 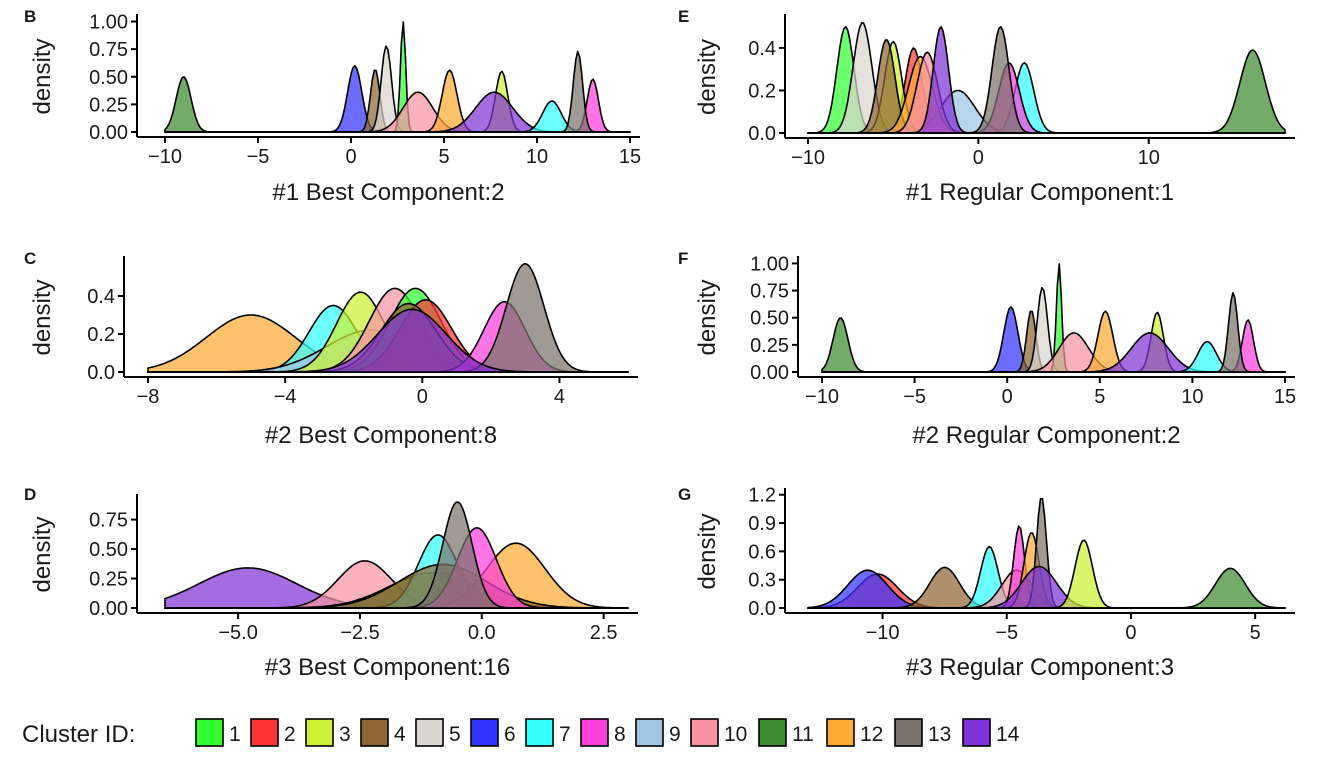 I want to click on y-tick-label: 1.2, so click(x=762, y=496).